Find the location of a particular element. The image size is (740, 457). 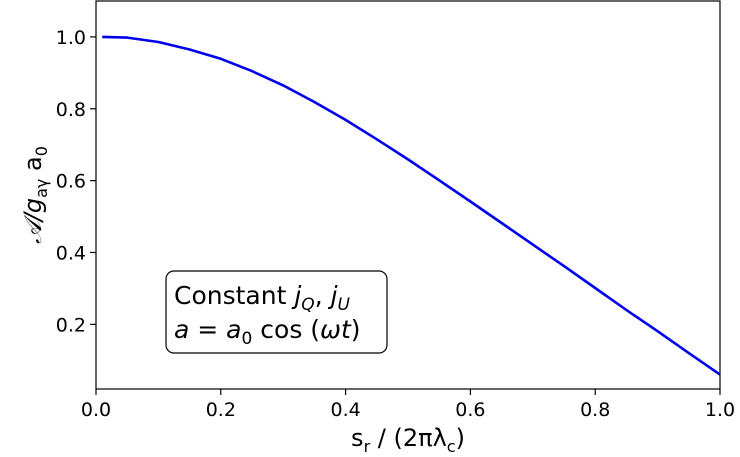

annotation-box: Constant jQ, jU a = a0 cos (ωt) is located at coordinates (276, 312).